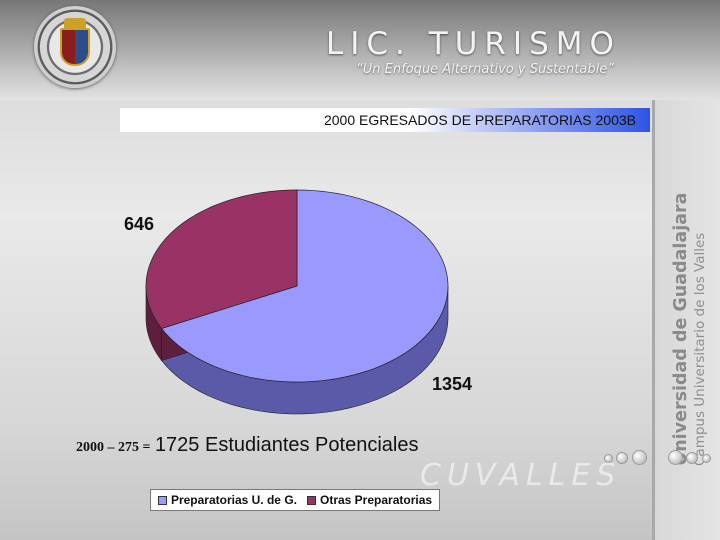  Describe the element at coordinates (113, 447) in the screenshot. I see `calculation-text: 2000 – 275 =` at that location.